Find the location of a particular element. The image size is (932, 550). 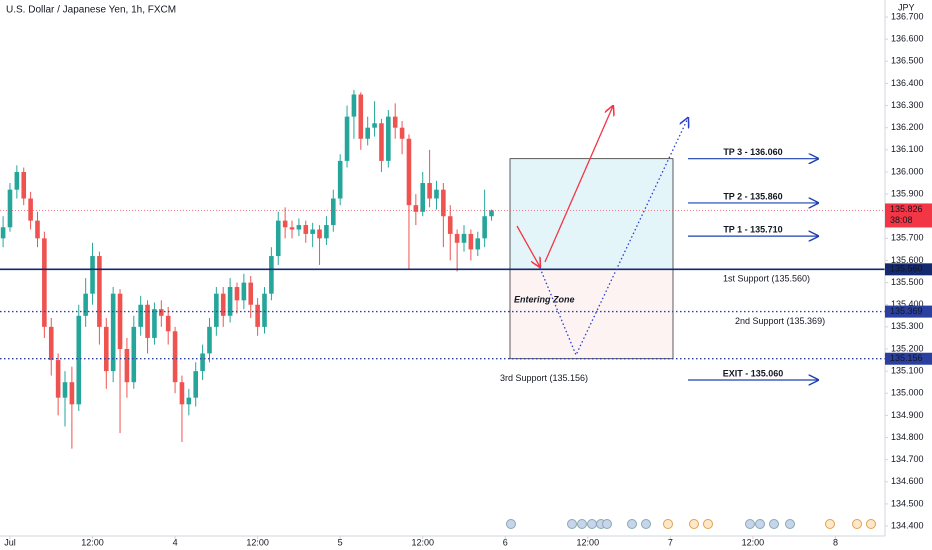

currency-label: JPY is located at coordinates (906, 7).